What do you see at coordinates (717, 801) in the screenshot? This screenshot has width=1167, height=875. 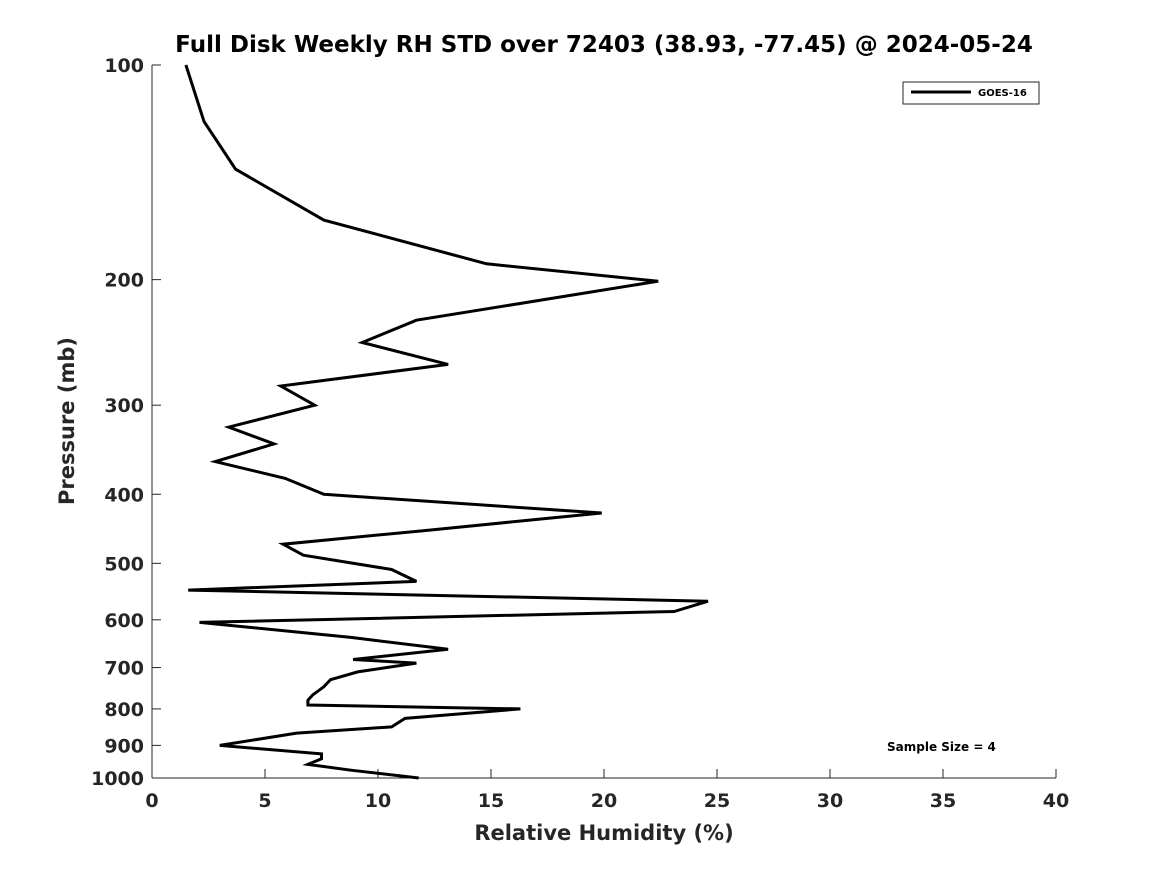 I see `x-tick-label: 25` at bounding box center [717, 801].